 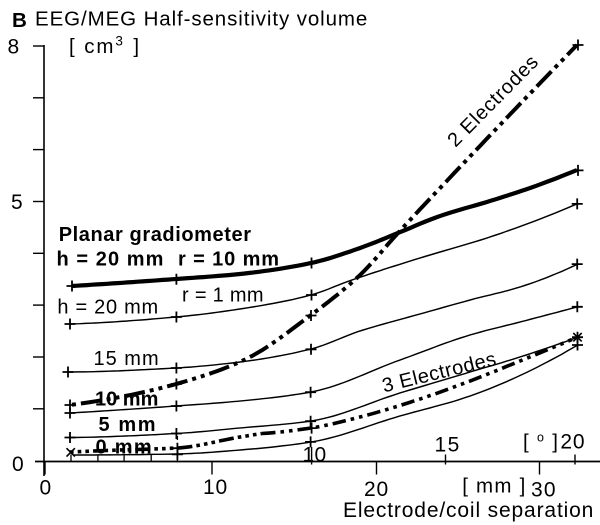 What do you see at coordinates (494, 486) in the screenshot?
I see `svg-text: [ mm ]` at bounding box center [494, 486].